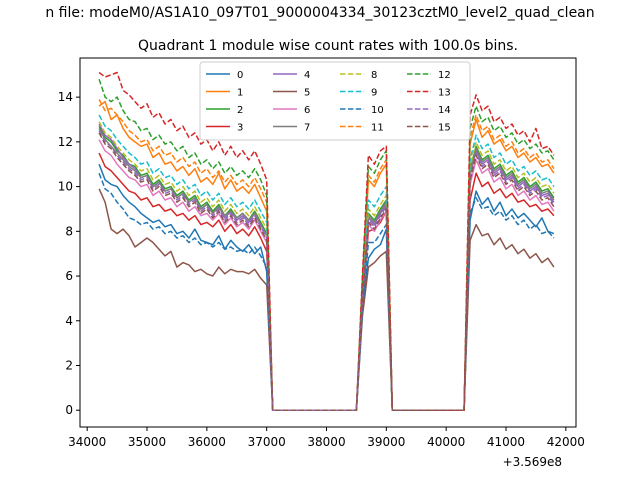  I want to click on x-tick-label: 40000, so click(446, 442).